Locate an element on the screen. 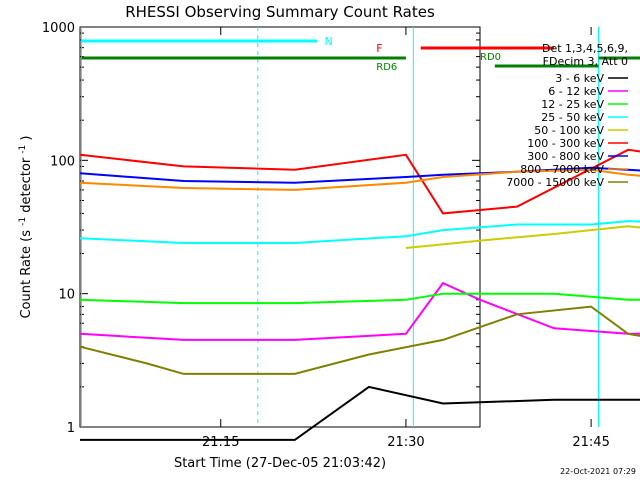 The image size is (640, 485). x-tick-label: 21:15 is located at coordinates (220, 442).